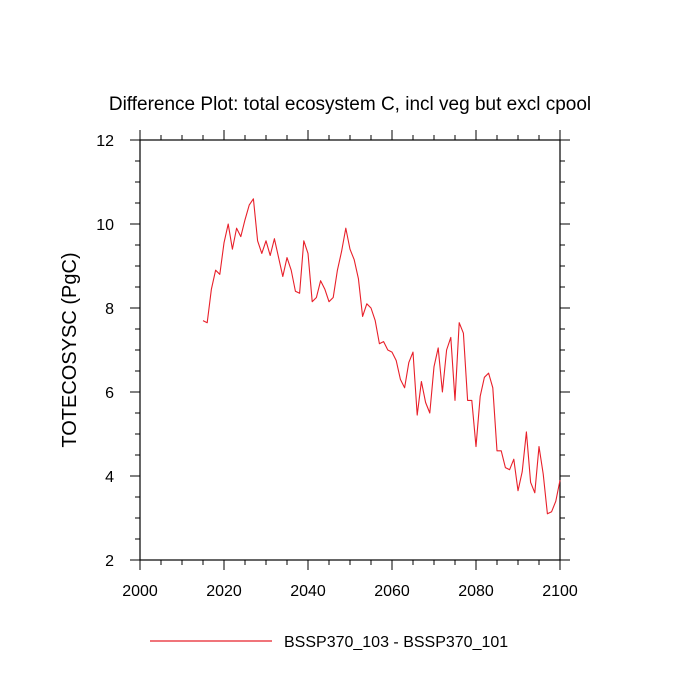 The width and height of the screenshot is (700, 700). What do you see at coordinates (308, 591) in the screenshot?
I see `x-tick-label: 2040` at bounding box center [308, 591].